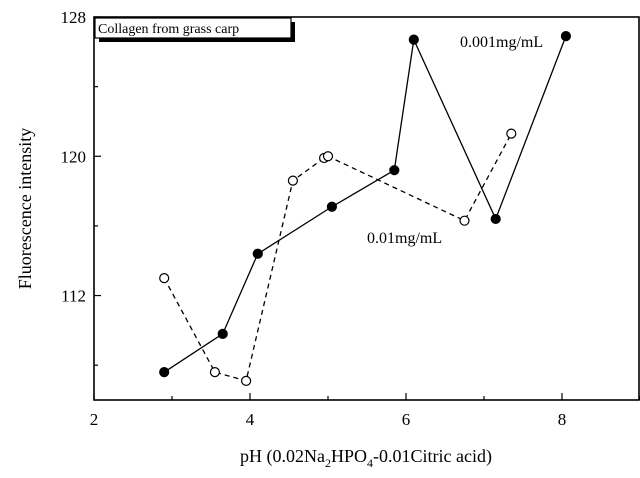 The image size is (640, 478). What do you see at coordinates (370, 463) in the screenshot?
I see `x-axis-title-sub2: 4` at bounding box center [370, 463].